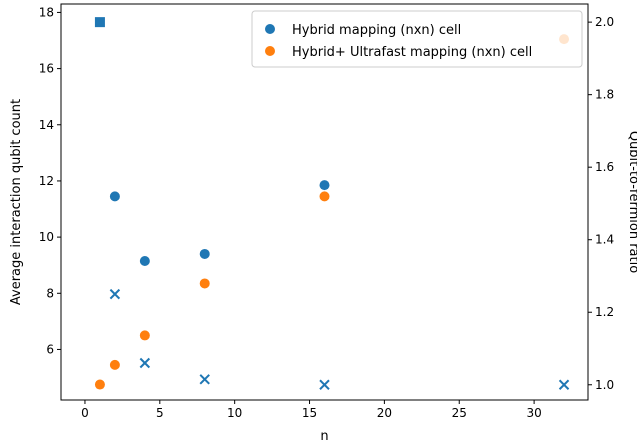 The width and height of the screenshot is (637, 442). Describe the element at coordinates (604, 312) in the screenshot. I see `y2-tick-label: 1.2` at that location.